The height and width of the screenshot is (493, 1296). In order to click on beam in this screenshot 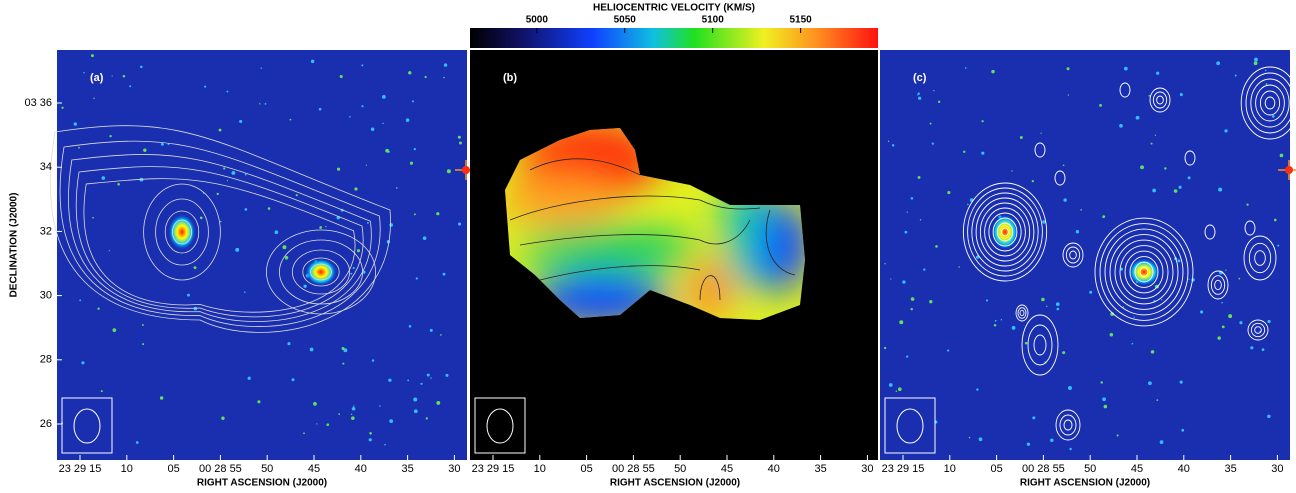, I will do `click(87, 426)`.